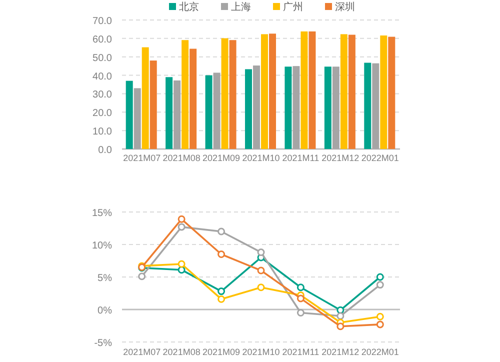 The width and height of the screenshot is (500, 362). Describe the element at coordinates (105, 150) in the screenshot. I see `y-tick-label: 0.0` at that location.